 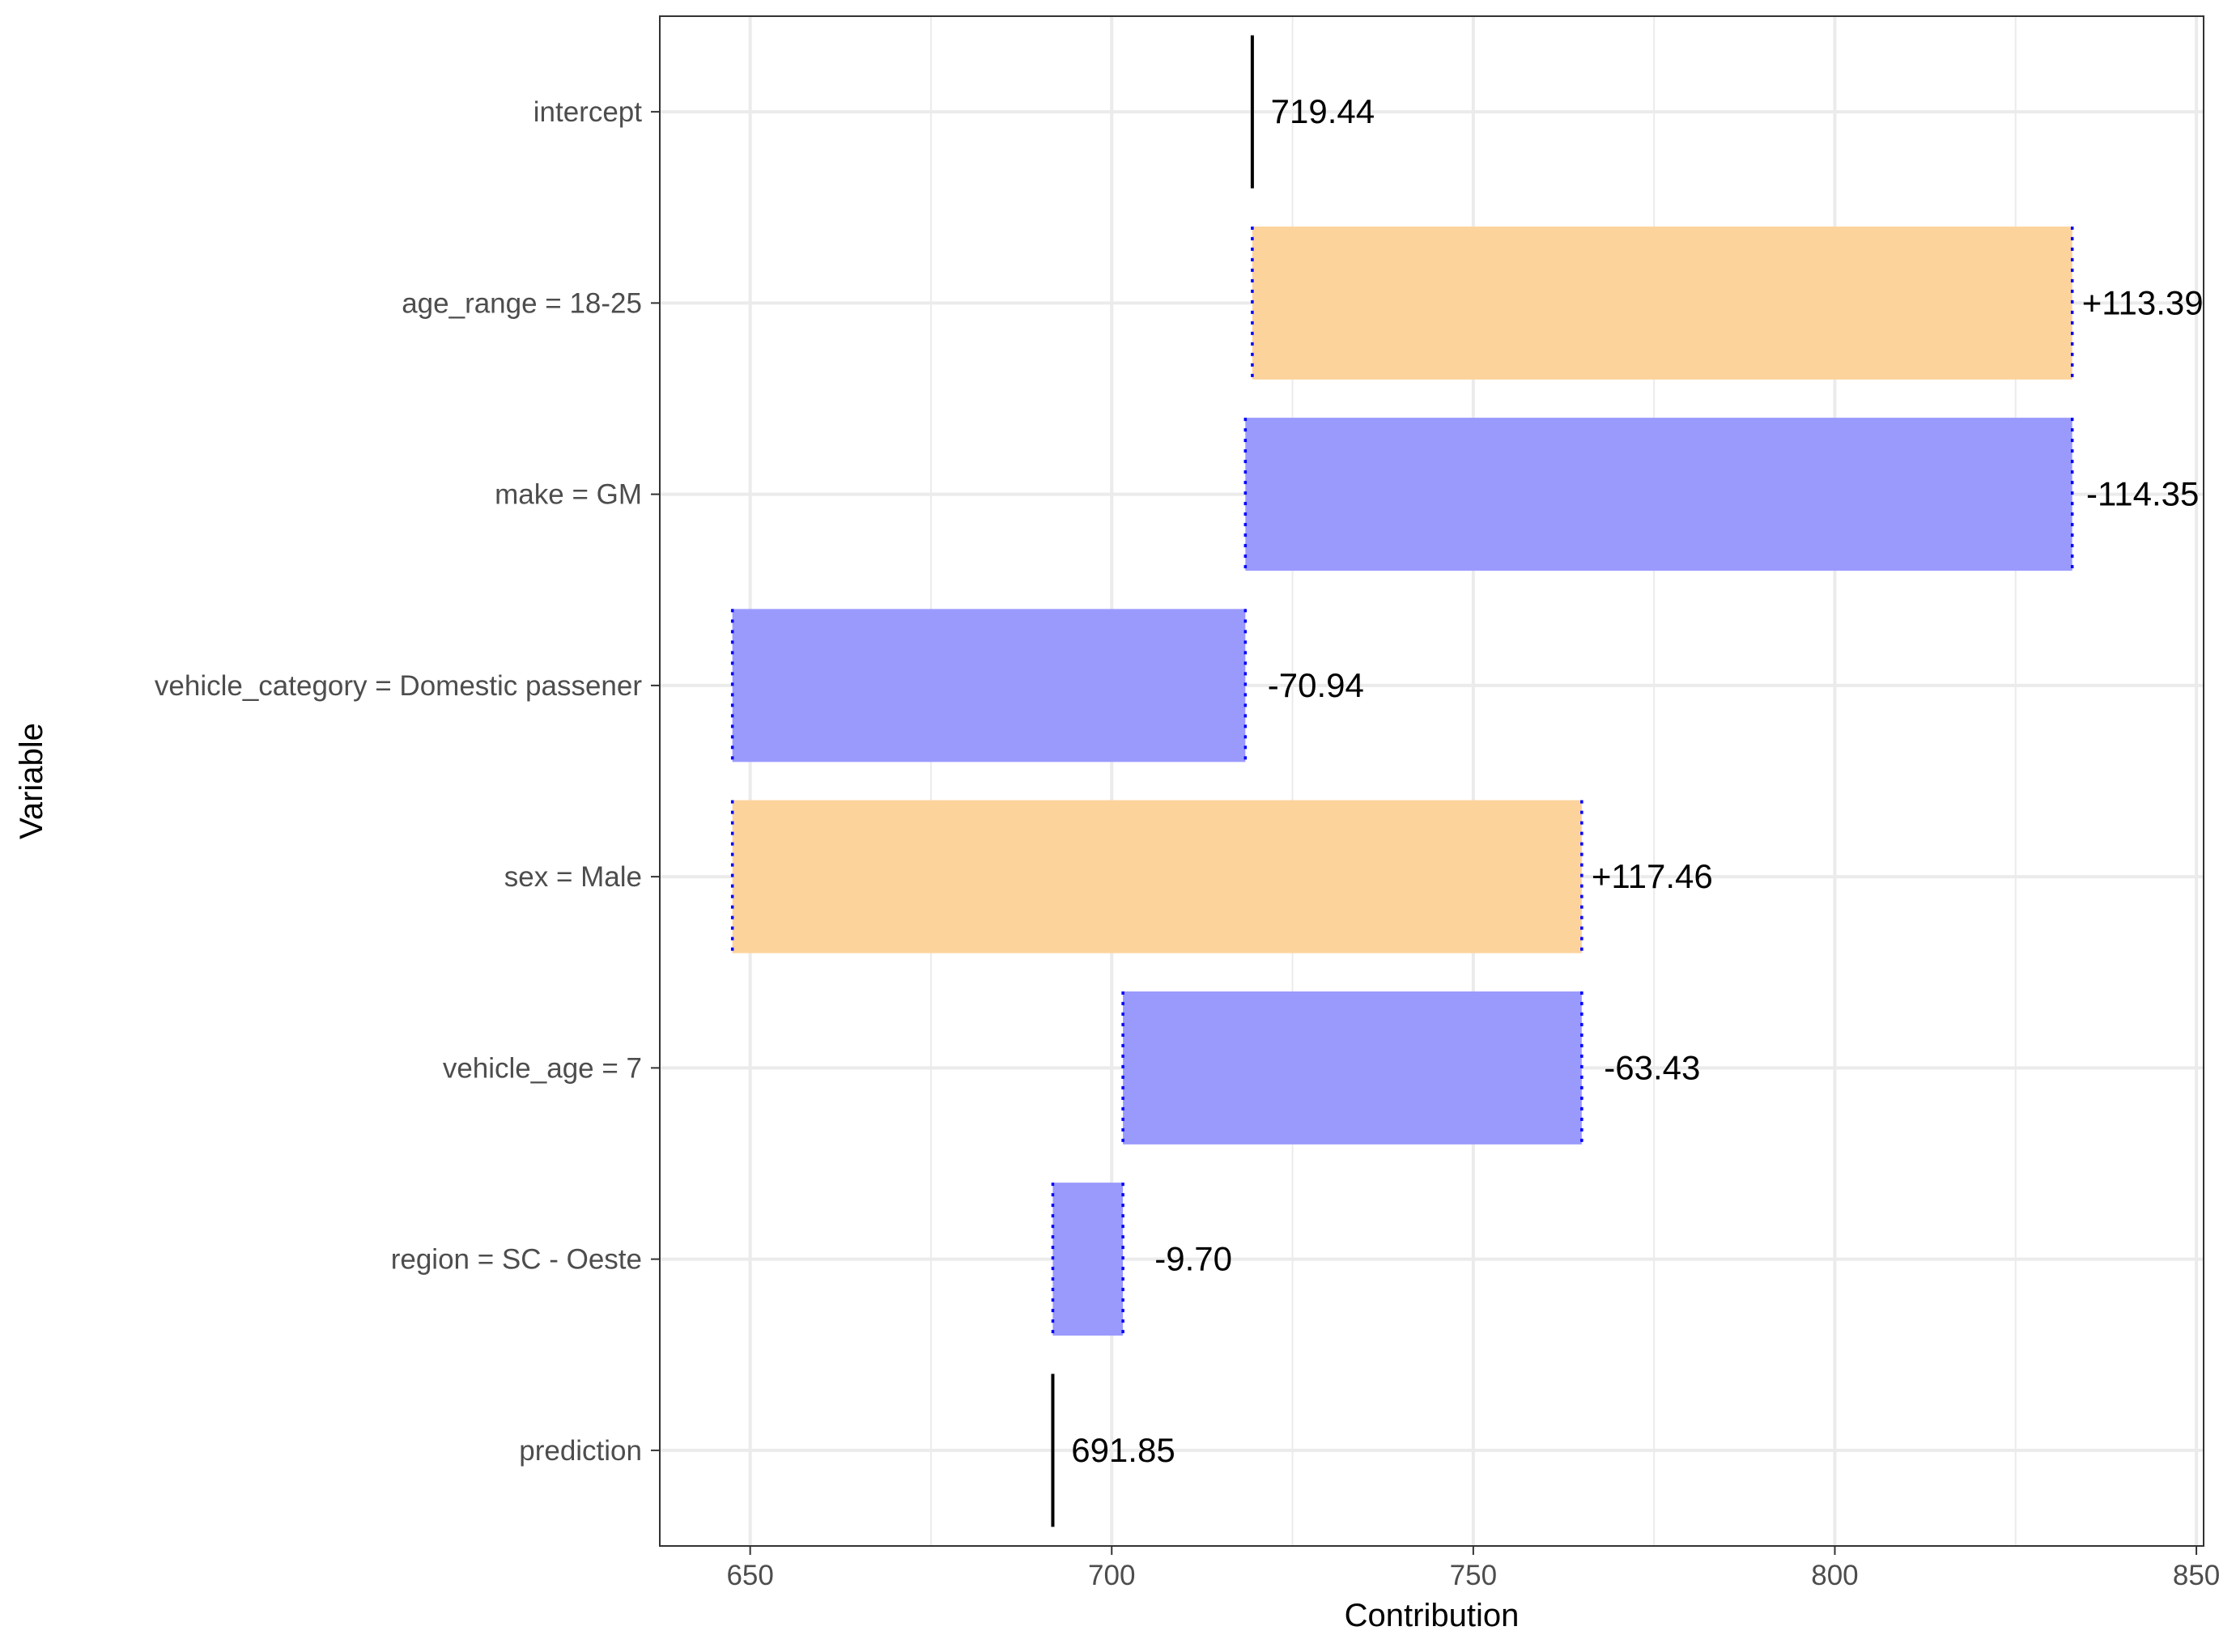 What do you see at coordinates (1123, 1450) in the screenshot?
I see `bar-value-label: 691.85` at bounding box center [1123, 1450].